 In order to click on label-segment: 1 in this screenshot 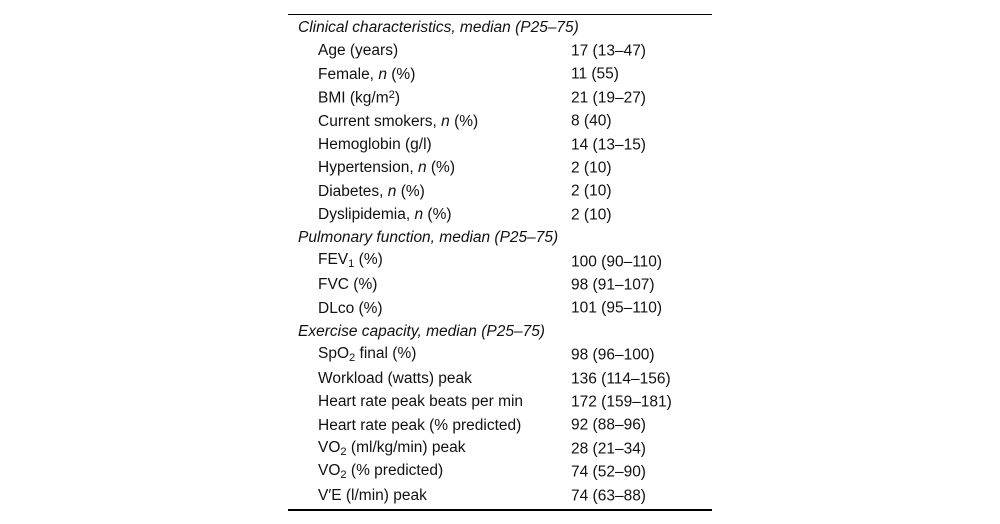, I will do `click(351, 264)`.